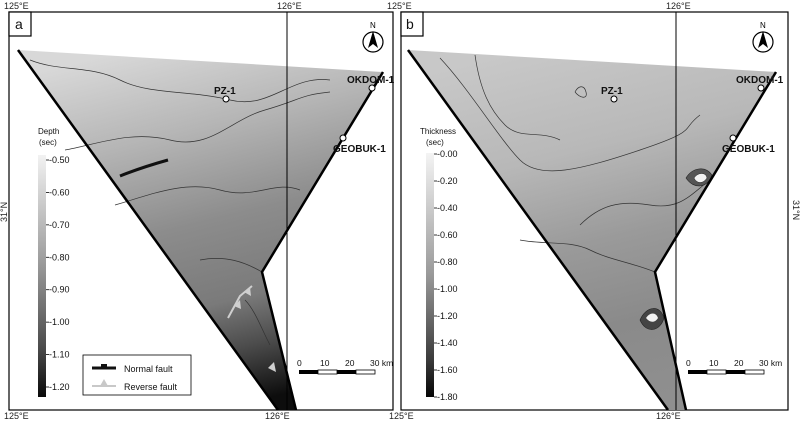  What do you see at coordinates (795, 210) in the screenshot?
I see `coord-lat-right: 31°N` at bounding box center [795, 210].